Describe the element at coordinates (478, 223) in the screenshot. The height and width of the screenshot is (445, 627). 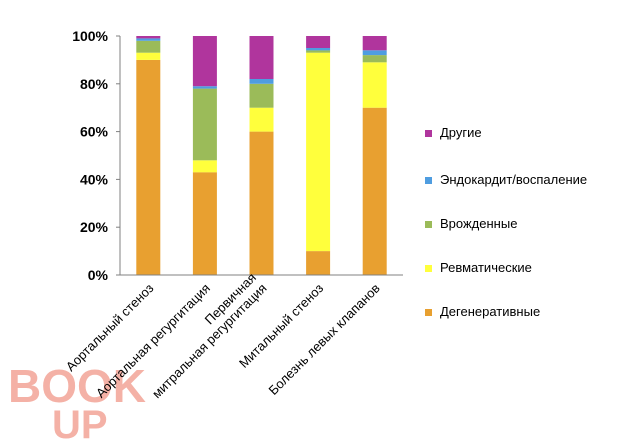
I see `legend-label: Врожденные` at that location.